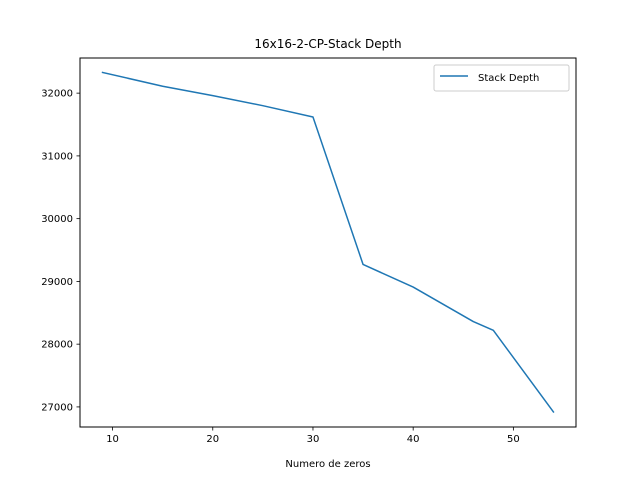 The image size is (640, 480). I want to click on x-axis-ticks: 10 20 30 40 50, so click(313, 436).